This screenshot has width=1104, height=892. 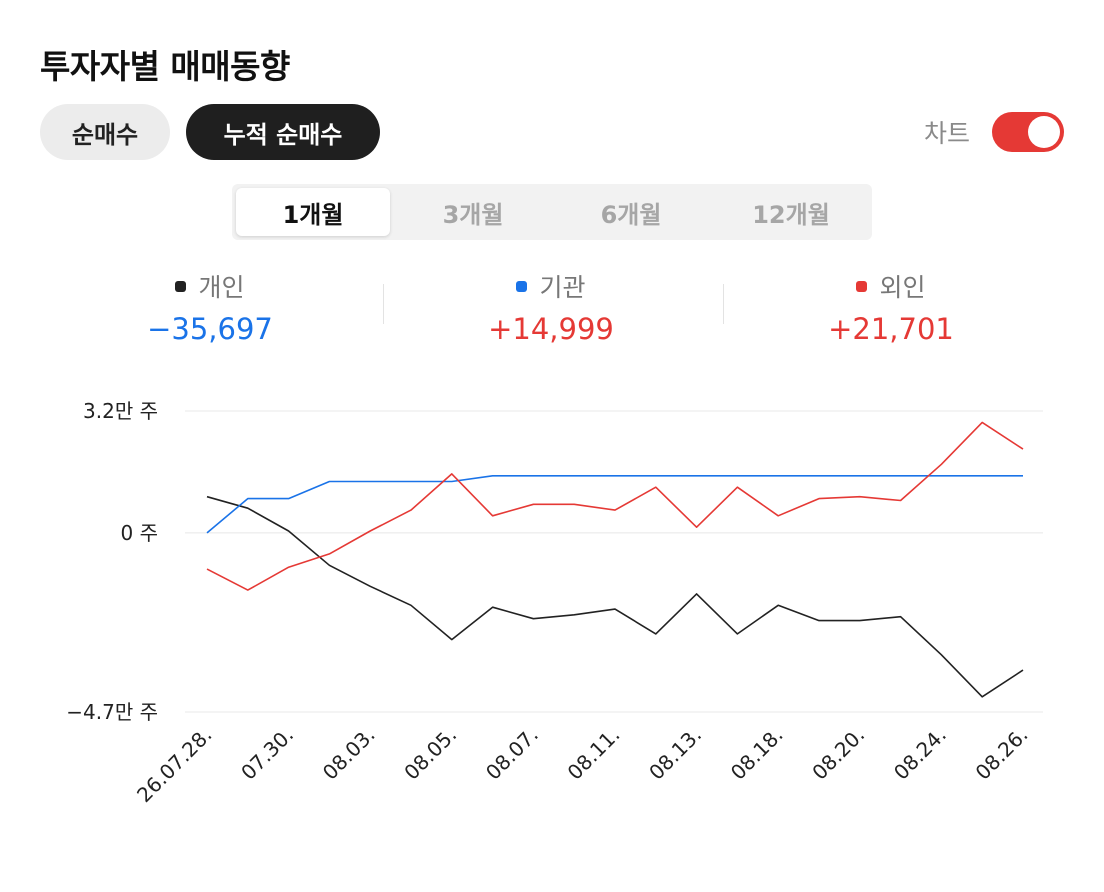 I want to click on stat-foreigner: 외인 +21,701, so click(x=891, y=307).